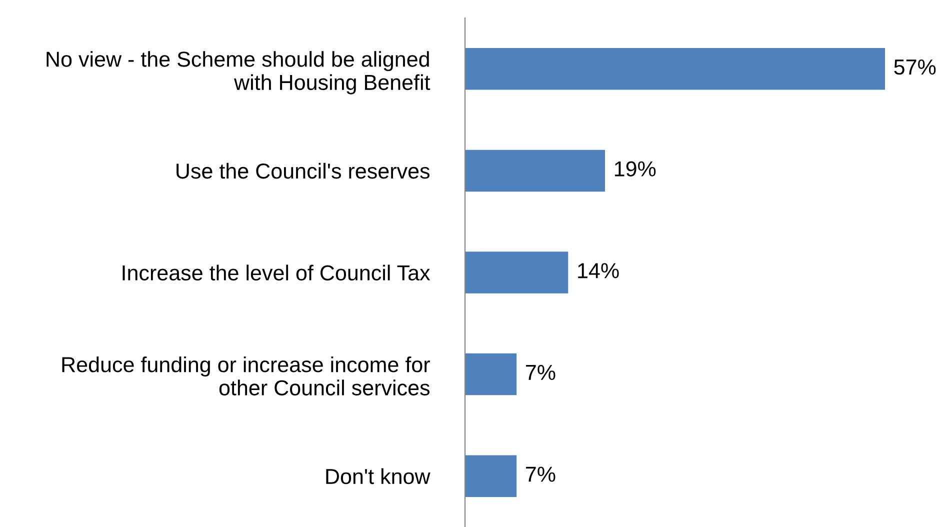  I want to click on y-tick-label: Use the Council's reserves, so click(303, 170).